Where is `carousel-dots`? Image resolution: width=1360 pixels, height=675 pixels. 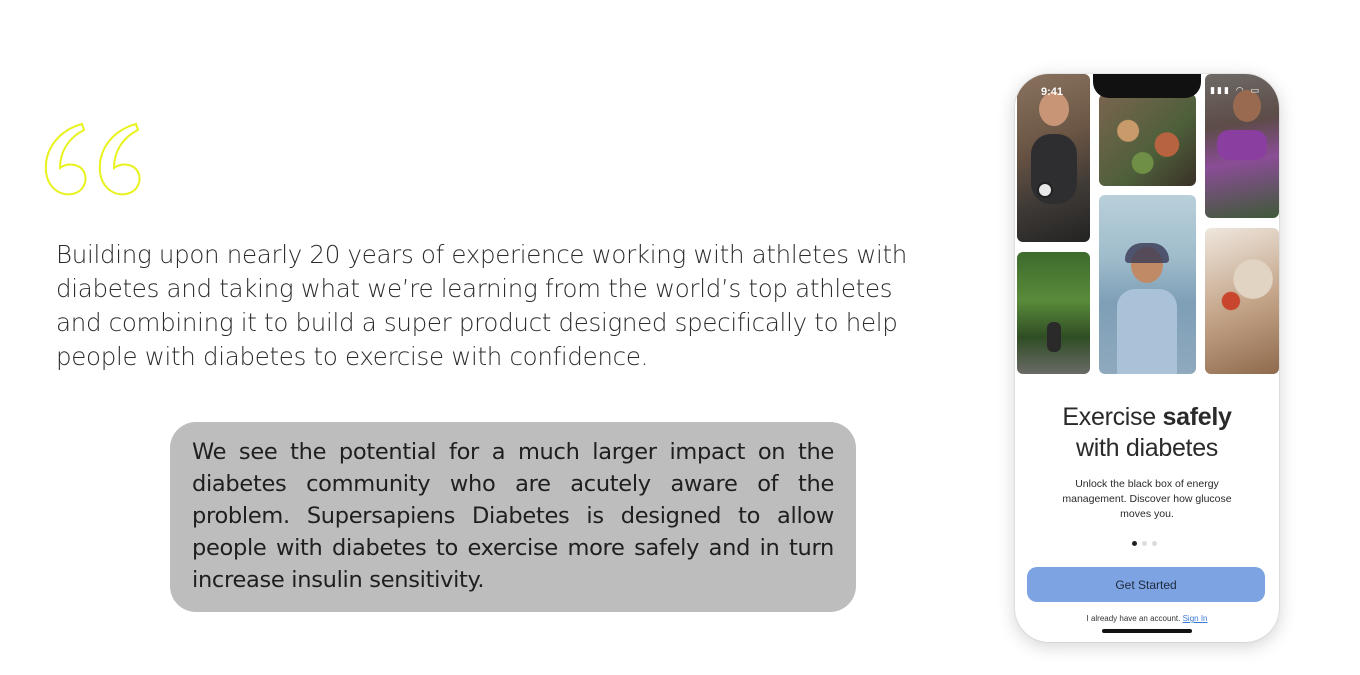
carousel-dots is located at coordinates (1144, 543).